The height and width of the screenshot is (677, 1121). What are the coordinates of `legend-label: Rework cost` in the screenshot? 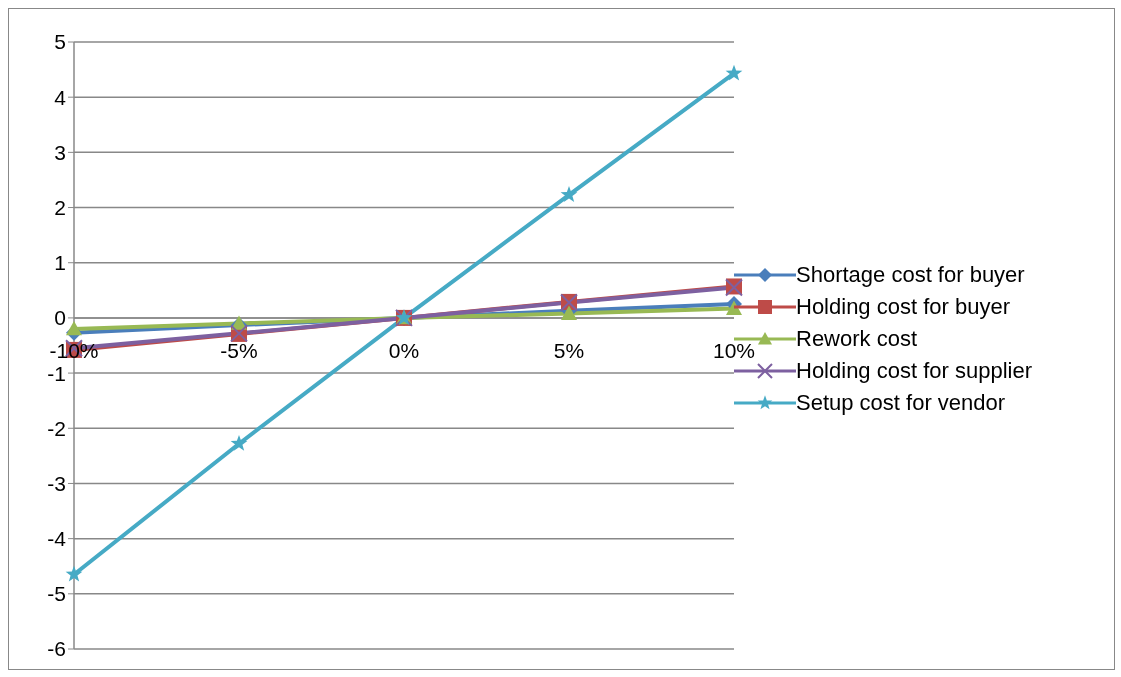 It's located at (857, 339).